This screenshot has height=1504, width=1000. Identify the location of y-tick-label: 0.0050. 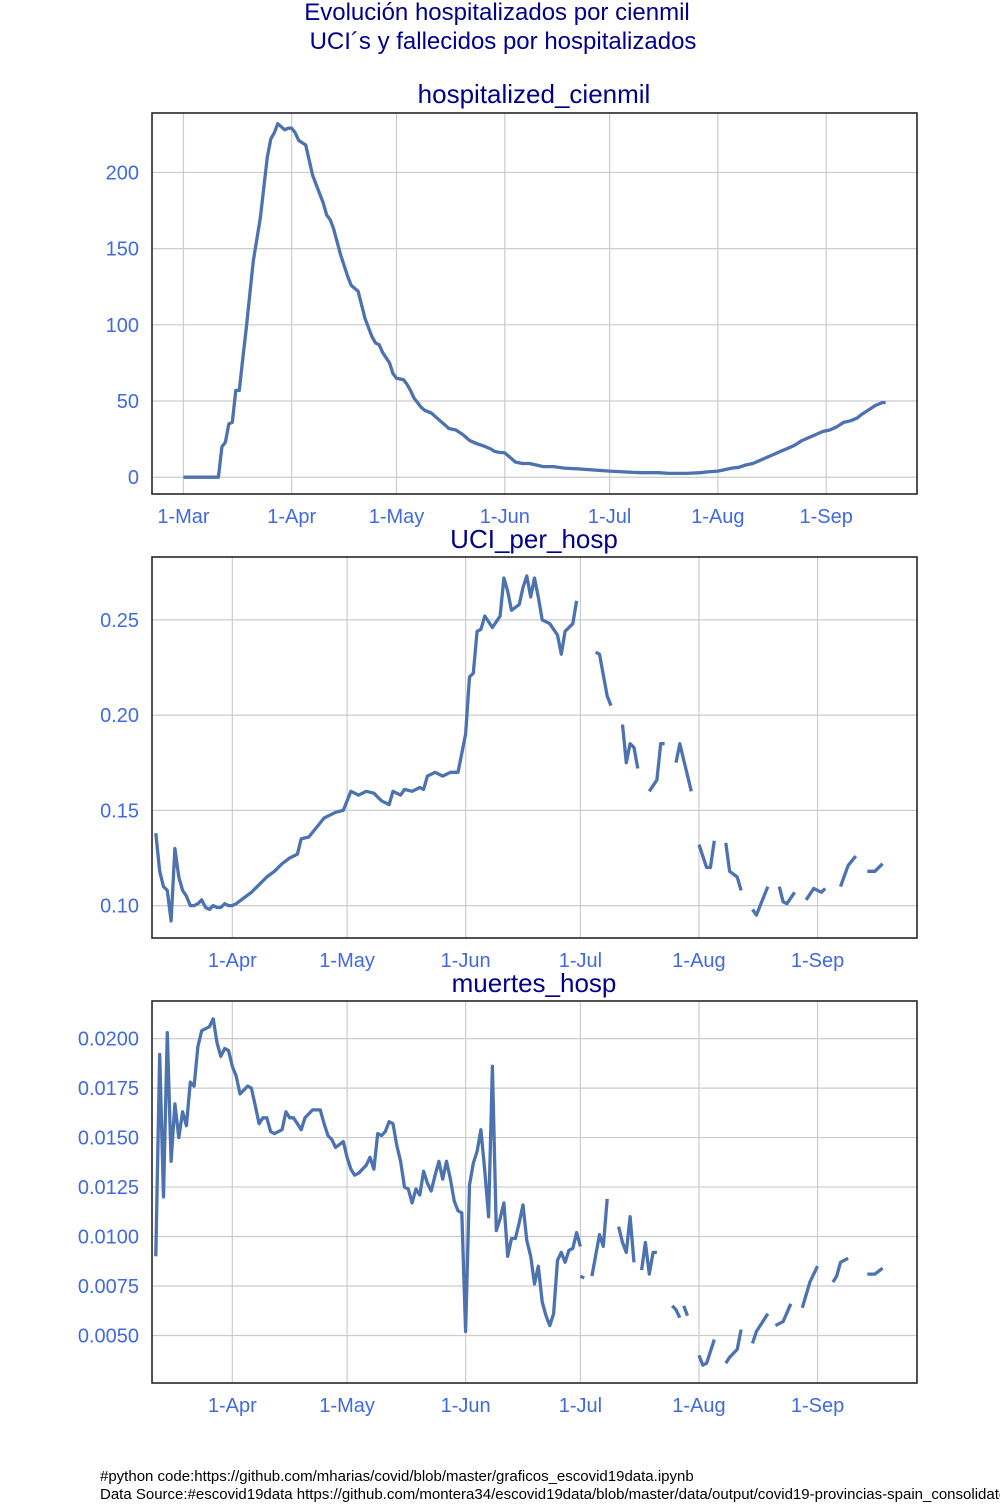
(108, 1336).